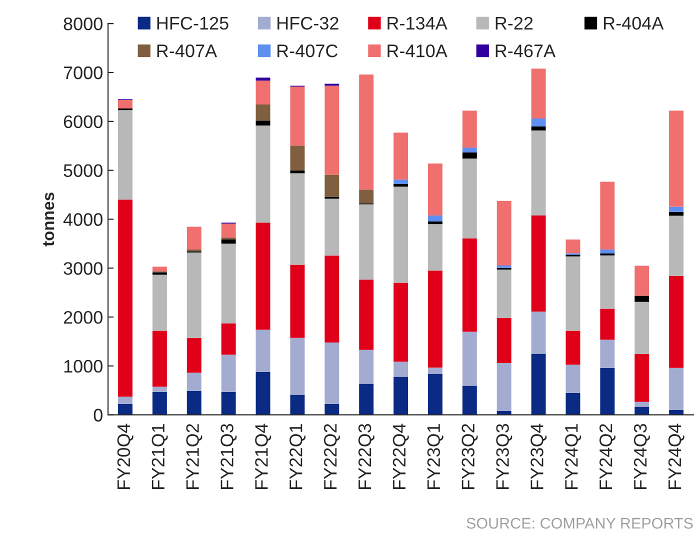 The image size is (697, 536). What do you see at coordinates (83, 268) in the screenshot?
I see `y-tick-label: 3000` at bounding box center [83, 268].